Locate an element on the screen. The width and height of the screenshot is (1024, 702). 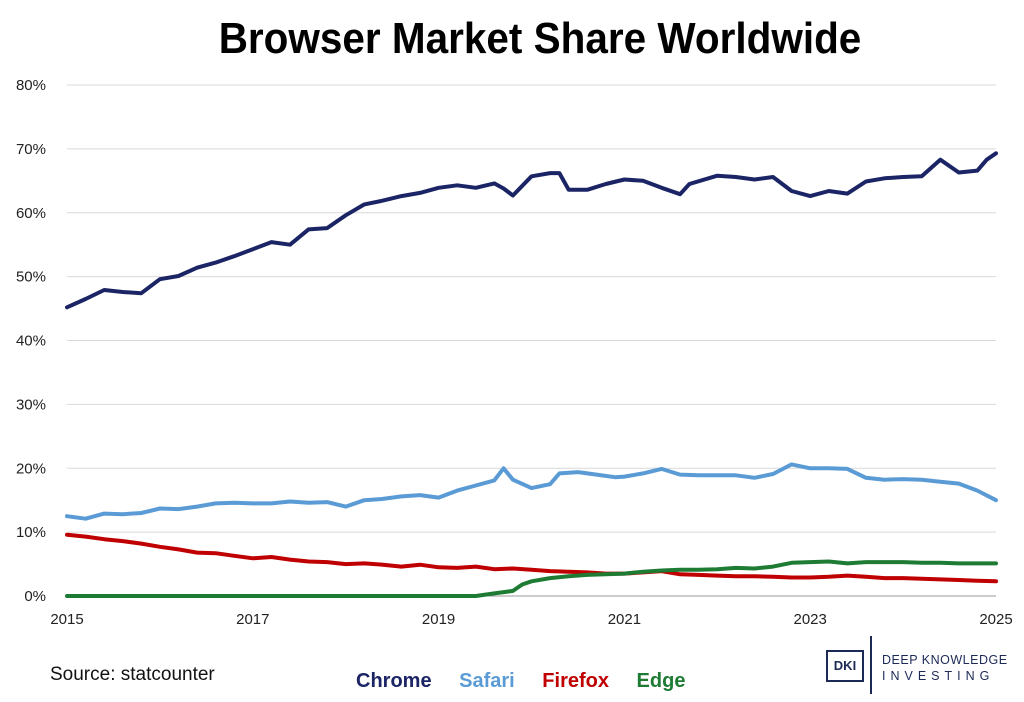
x-tick-label: 2023 is located at coordinates (810, 619).